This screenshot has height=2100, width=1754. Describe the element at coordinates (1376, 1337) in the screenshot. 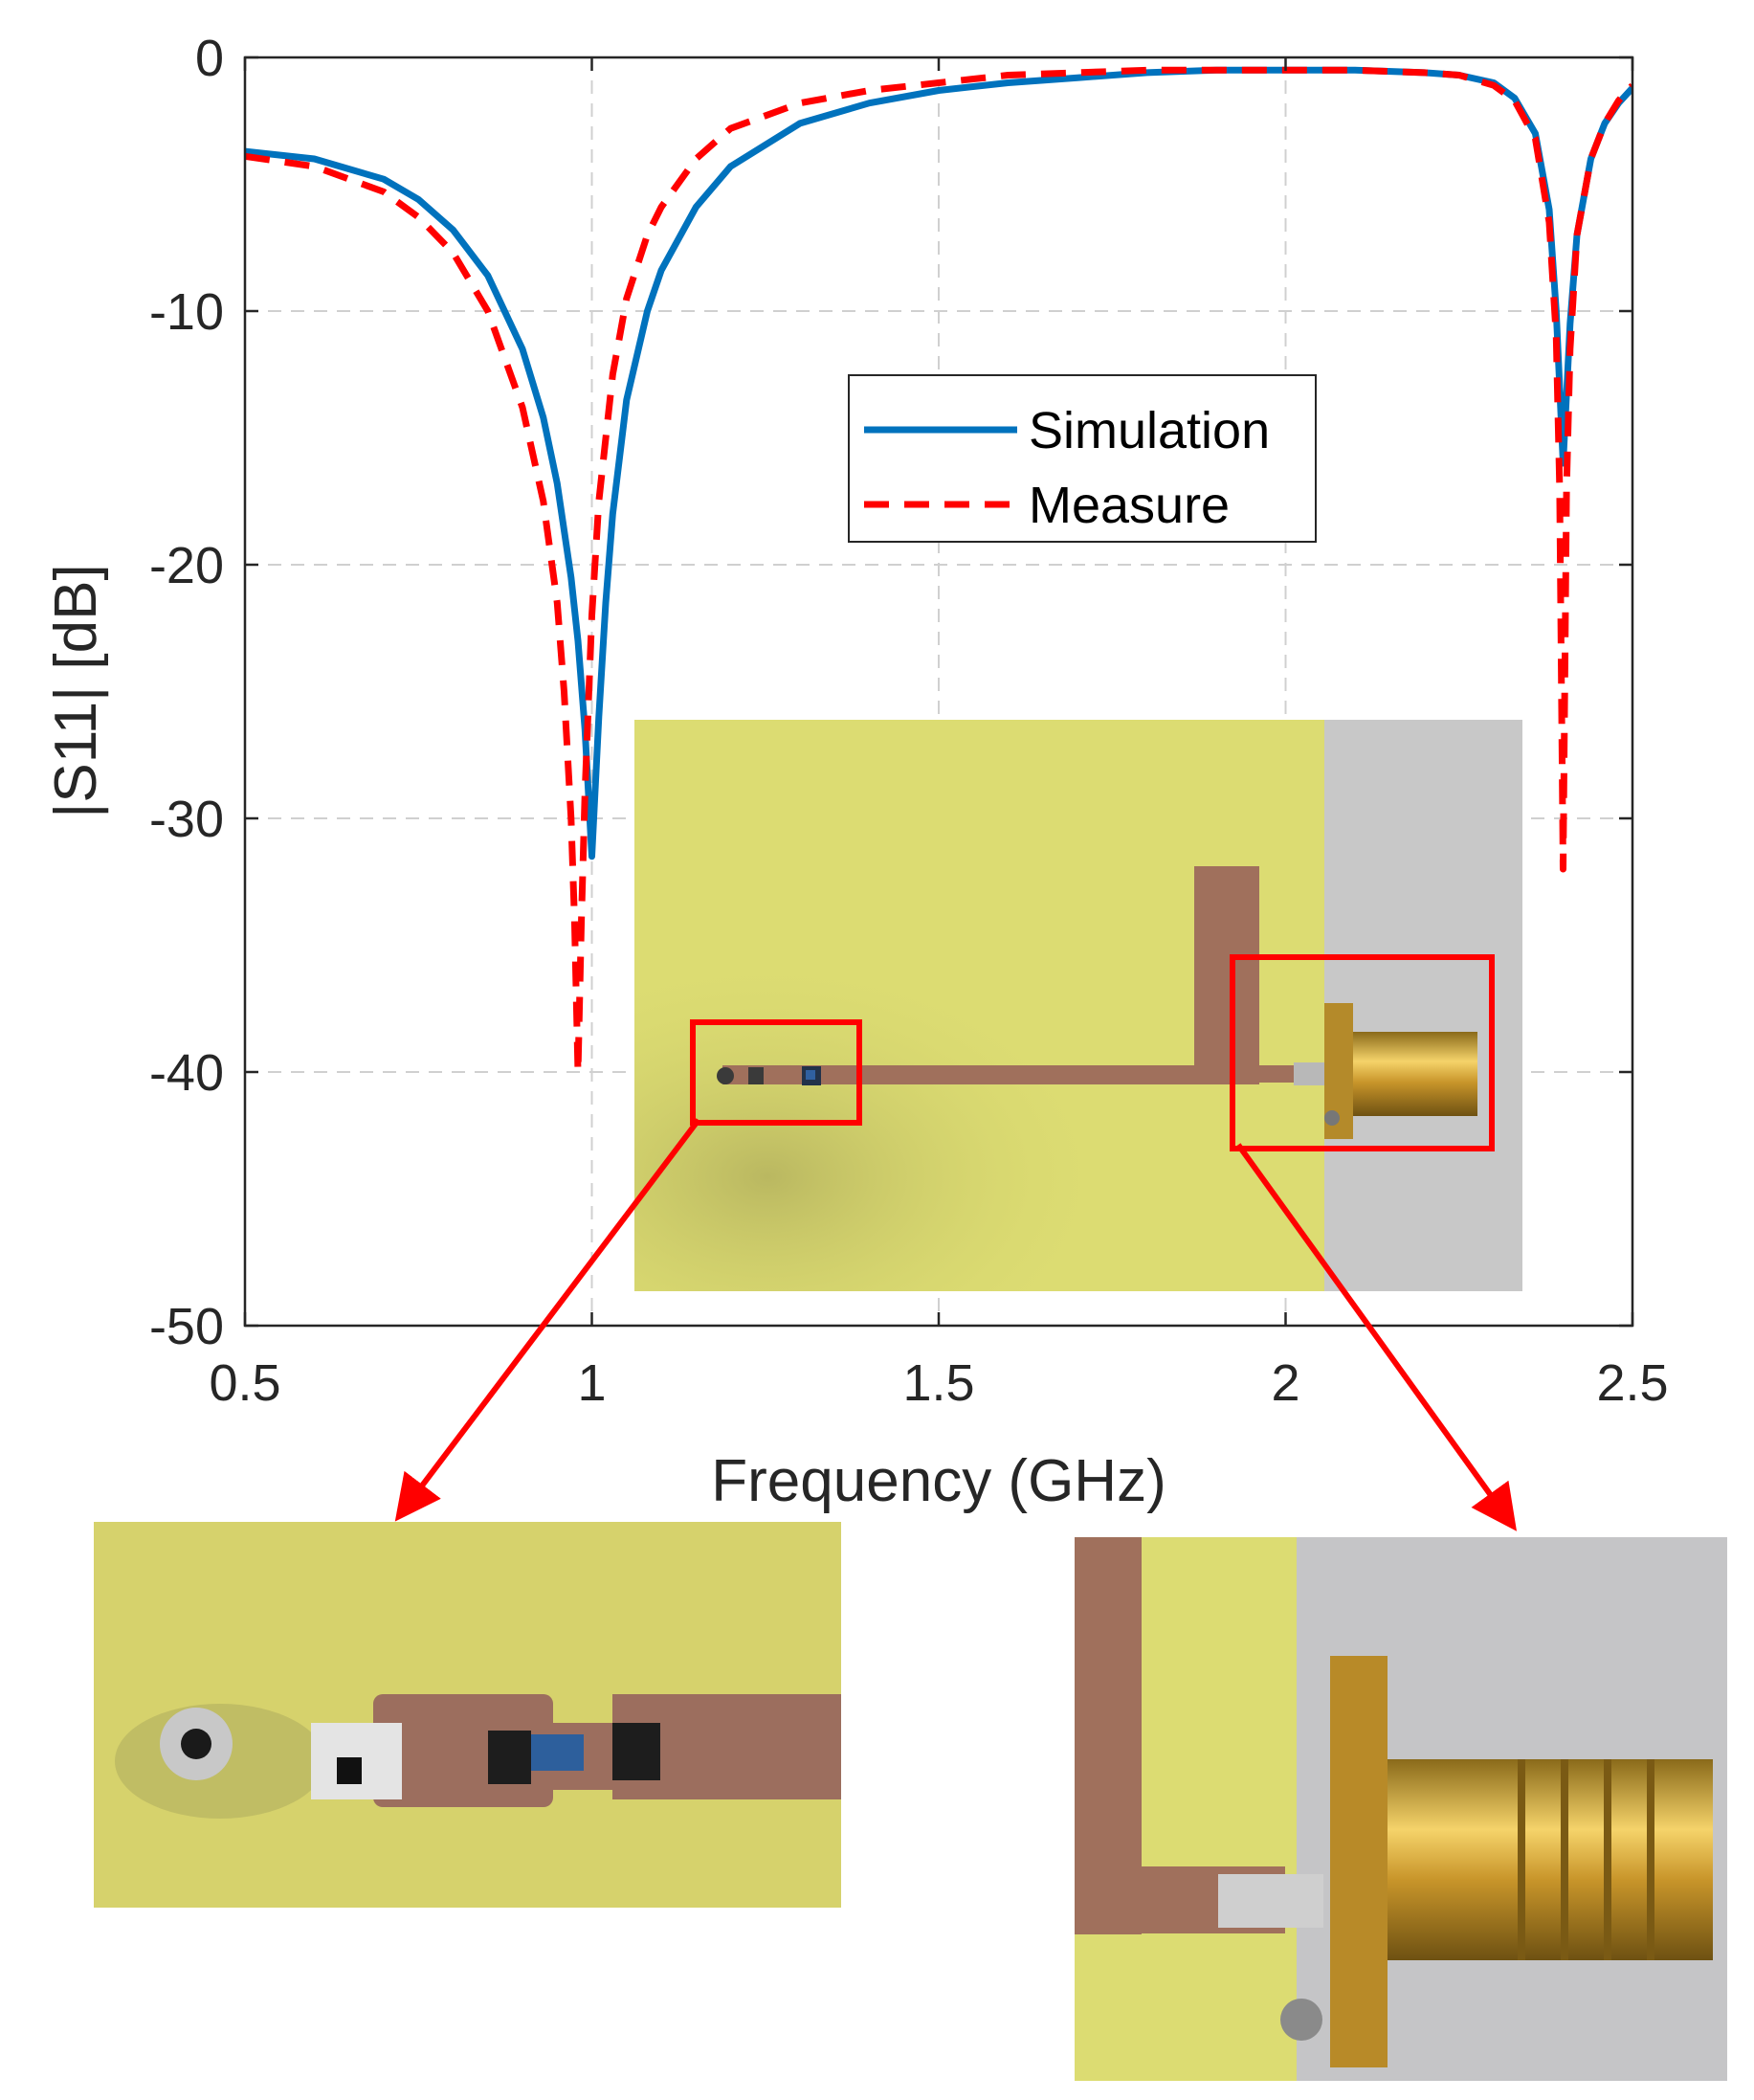

I see `callout-arrow-right` at that location.